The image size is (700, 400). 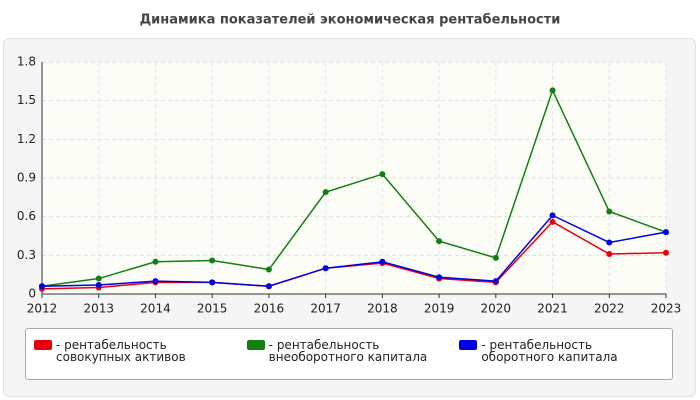 What do you see at coordinates (325, 309) in the screenshot?
I see `x-tick-label: 2017` at bounding box center [325, 309].